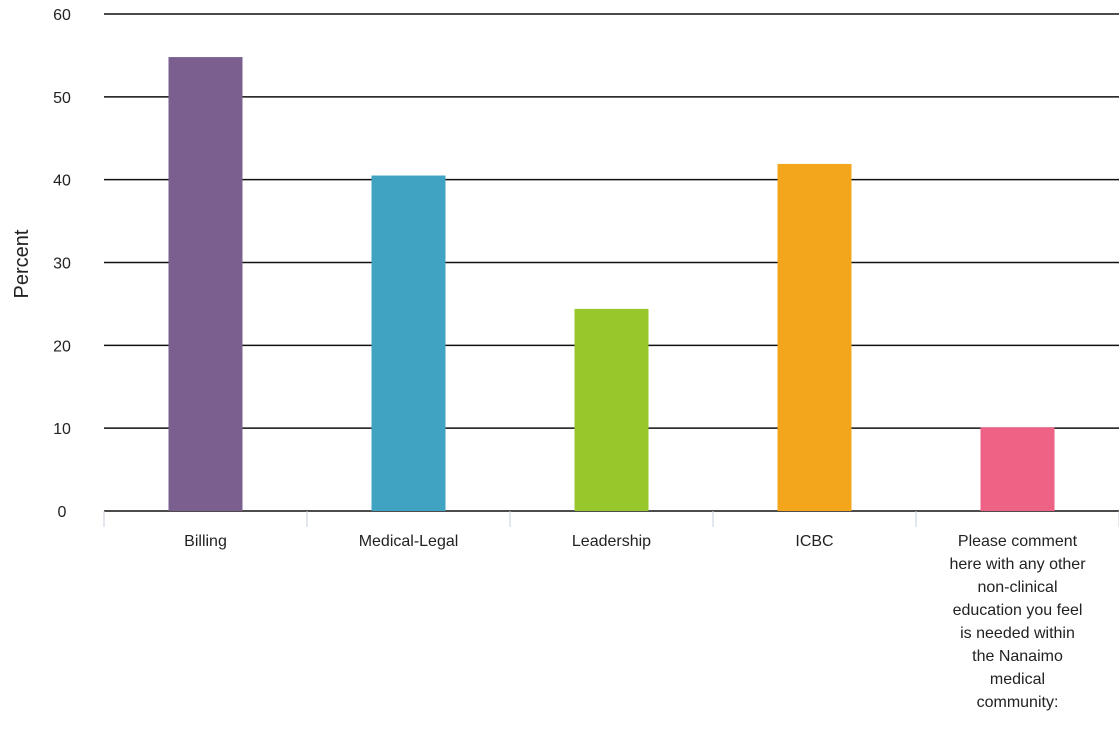  Describe the element at coordinates (62, 429) in the screenshot. I see `y-tick-label: 10` at that location.